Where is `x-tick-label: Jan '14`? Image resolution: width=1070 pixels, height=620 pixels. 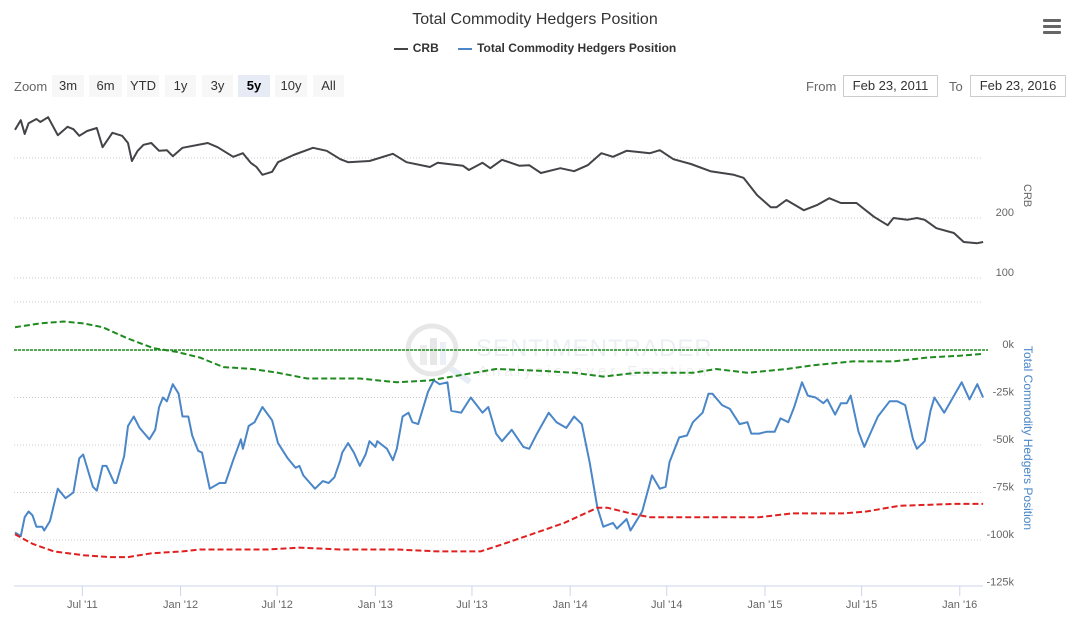
x-tick-label: Jan '14 is located at coordinates (570, 605).